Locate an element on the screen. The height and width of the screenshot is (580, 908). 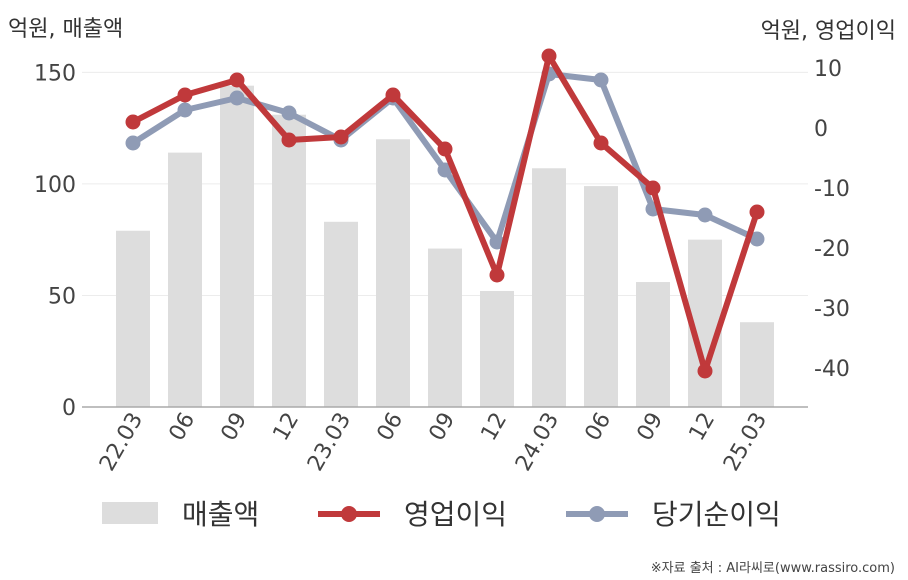
left-axis-tick-label: 100 is located at coordinates (55, 185).